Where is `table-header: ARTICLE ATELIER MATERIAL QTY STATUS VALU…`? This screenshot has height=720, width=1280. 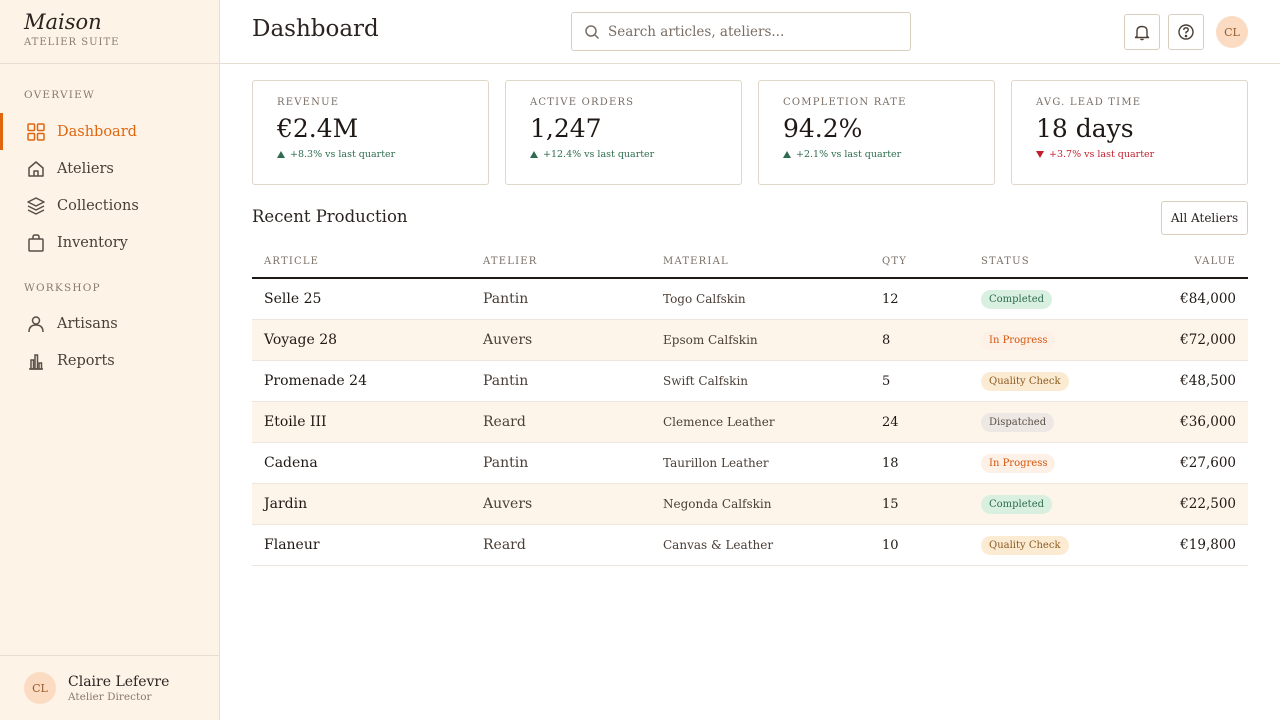 table-header: ARTICLE ATELIER MATERIAL QTY STATUS VALU… is located at coordinates (750, 261).